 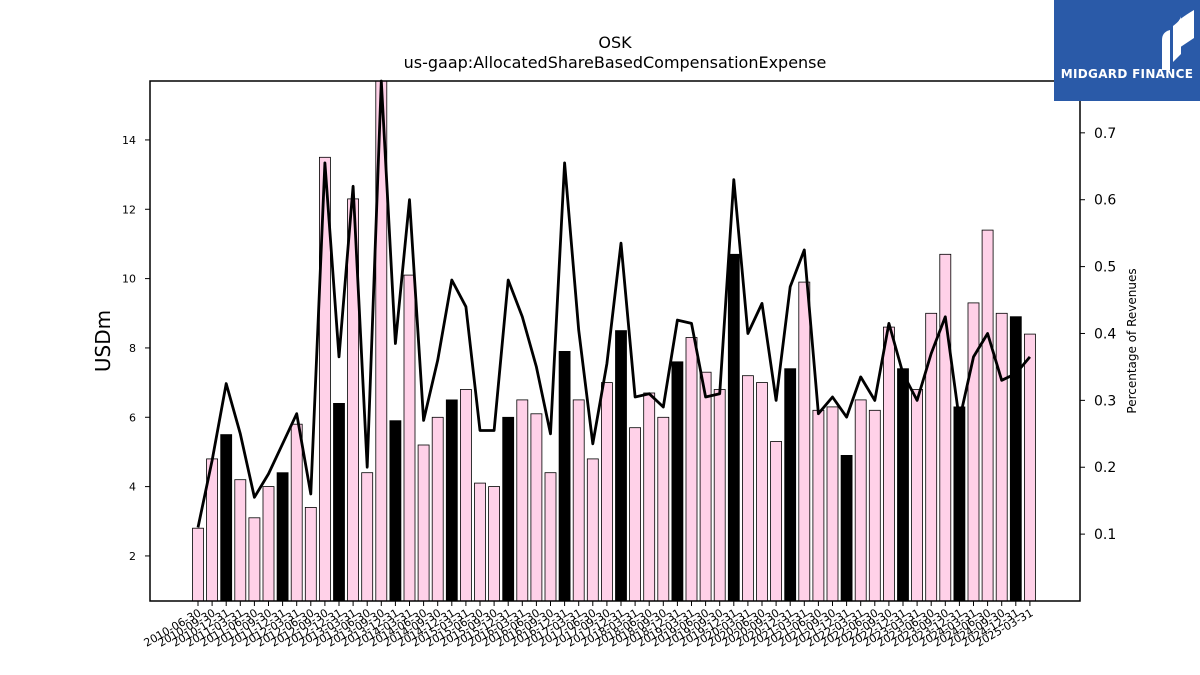 I want to click on y-axis: 2 4 6 8 10 12 14, so click(x=136, y=348).